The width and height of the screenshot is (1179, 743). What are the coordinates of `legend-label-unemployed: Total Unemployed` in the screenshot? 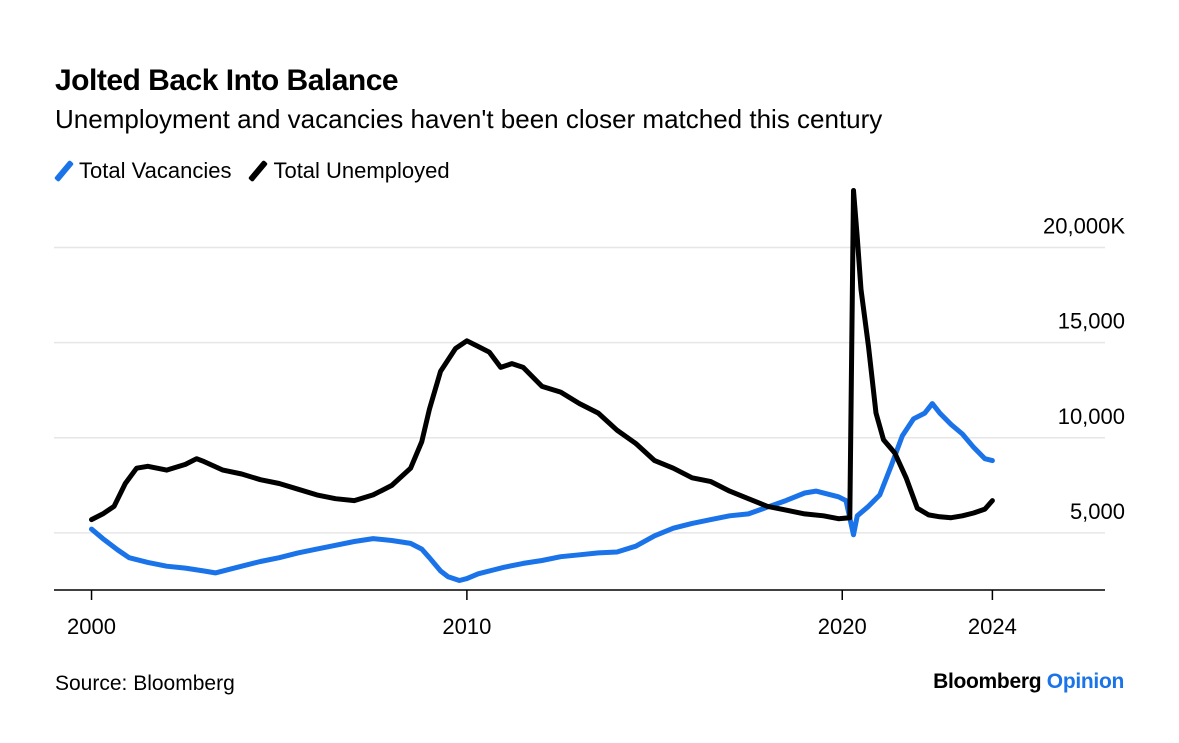 It's located at (361, 170).